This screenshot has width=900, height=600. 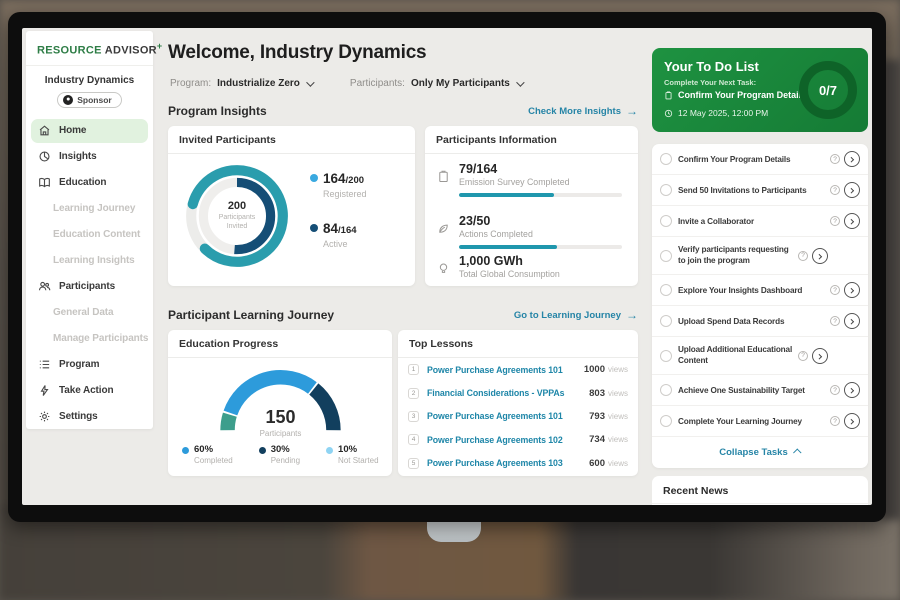 I want to click on sidebar-item-learning-insights: Learning Insights, so click(x=89, y=261).